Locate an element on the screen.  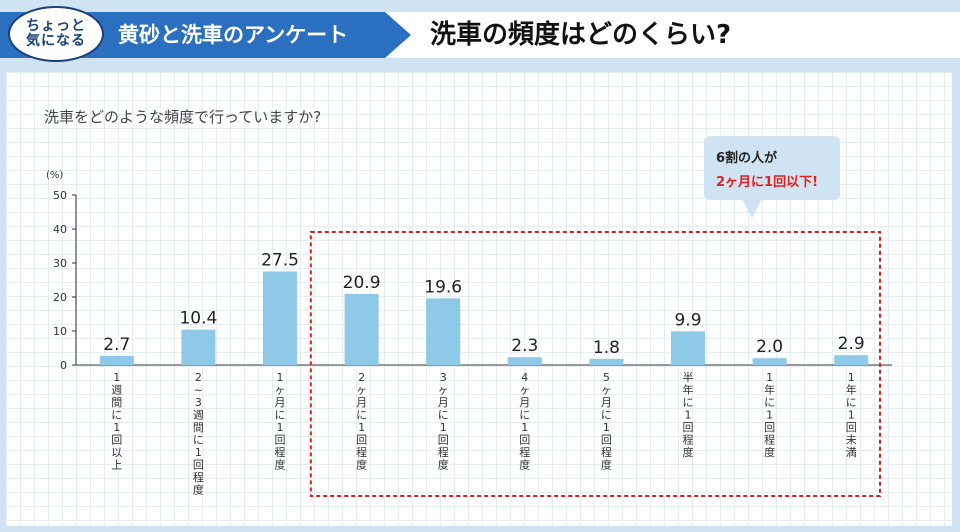
badge: ちょっと 気になる is located at coordinates (56, 34).